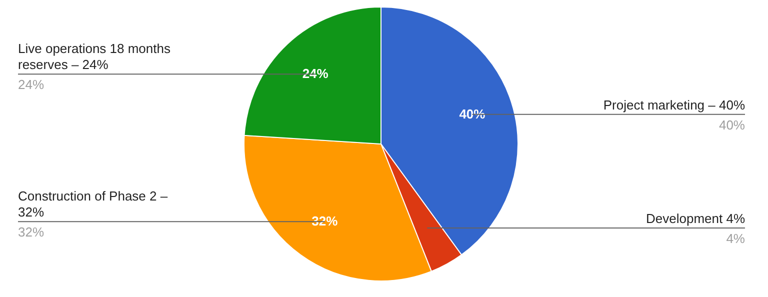  Describe the element at coordinates (315, 74) in the screenshot. I see `data-label: 24%` at that location.